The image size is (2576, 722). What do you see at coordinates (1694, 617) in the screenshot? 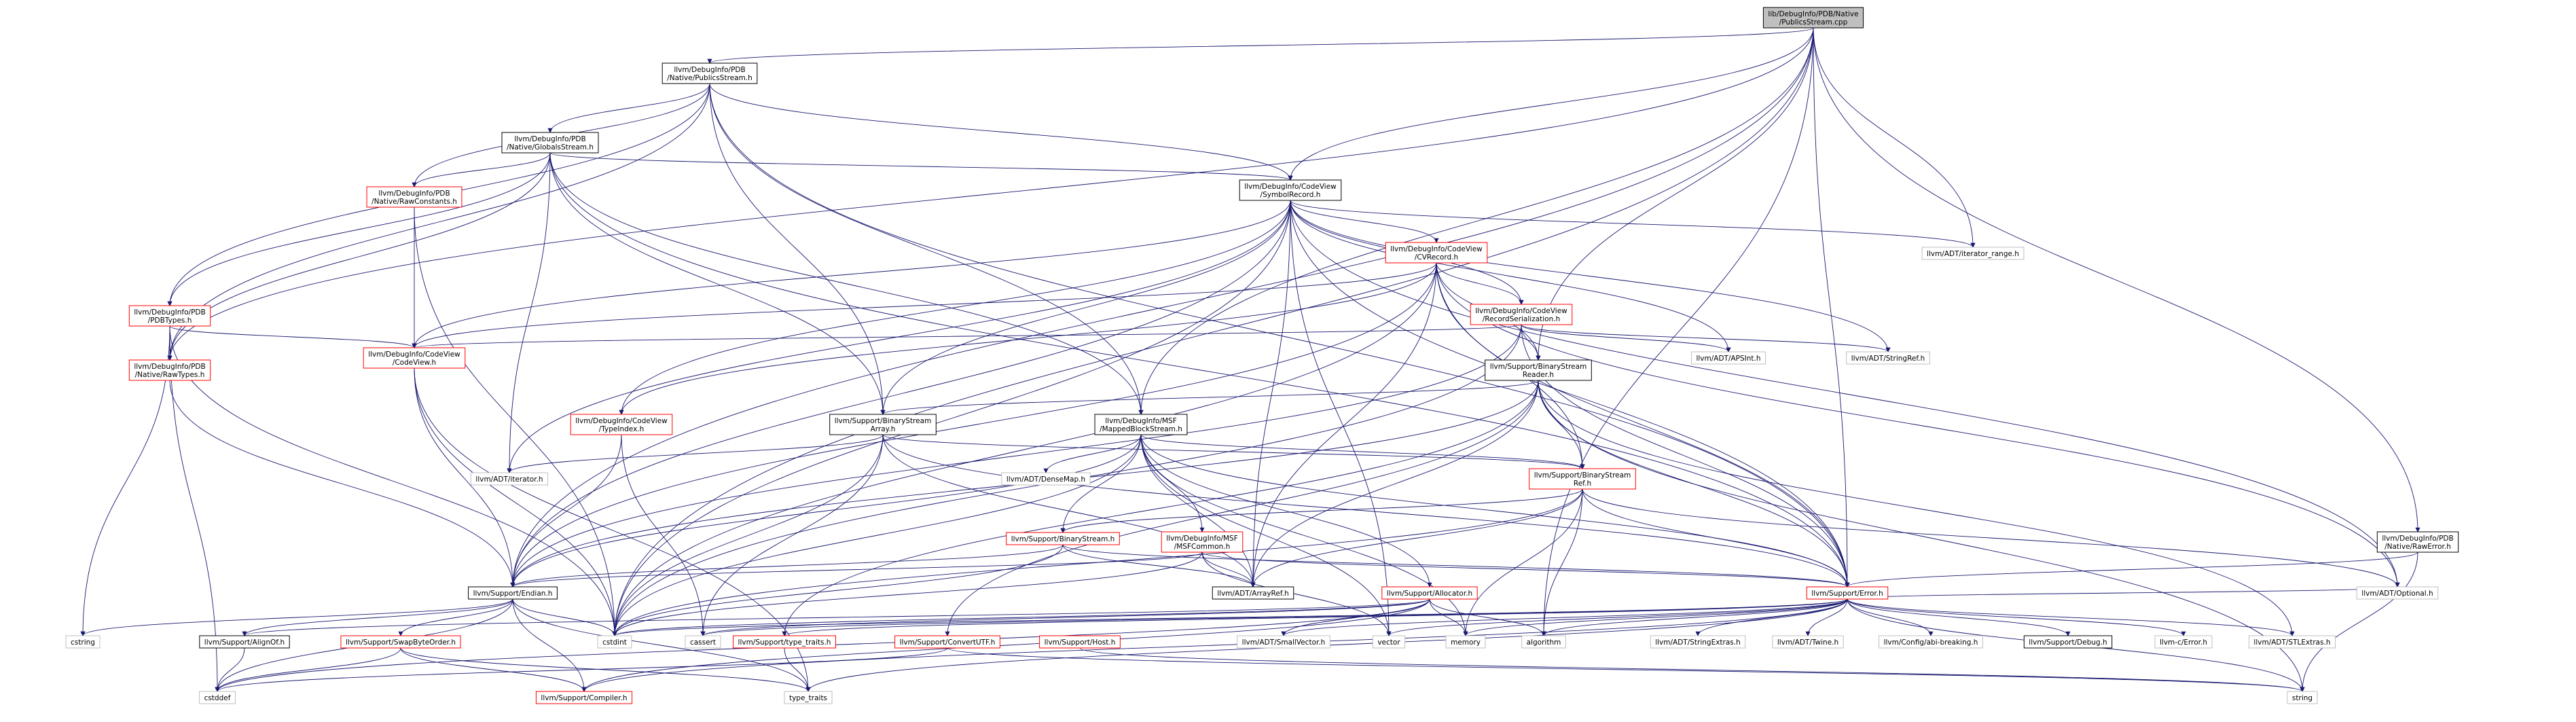
I see `edge-error-to-algorithm` at bounding box center [1694, 617].